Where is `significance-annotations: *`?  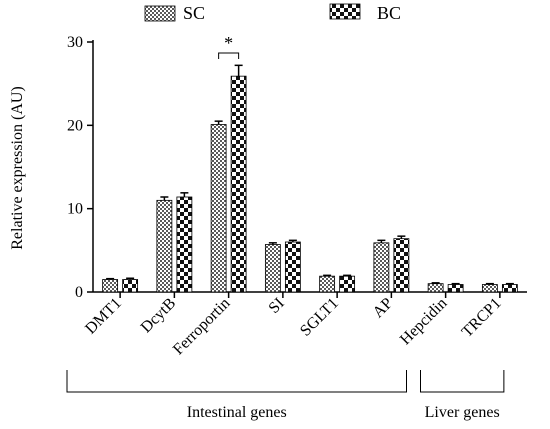
significance-annotations: * is located at coordinates (229, 46).